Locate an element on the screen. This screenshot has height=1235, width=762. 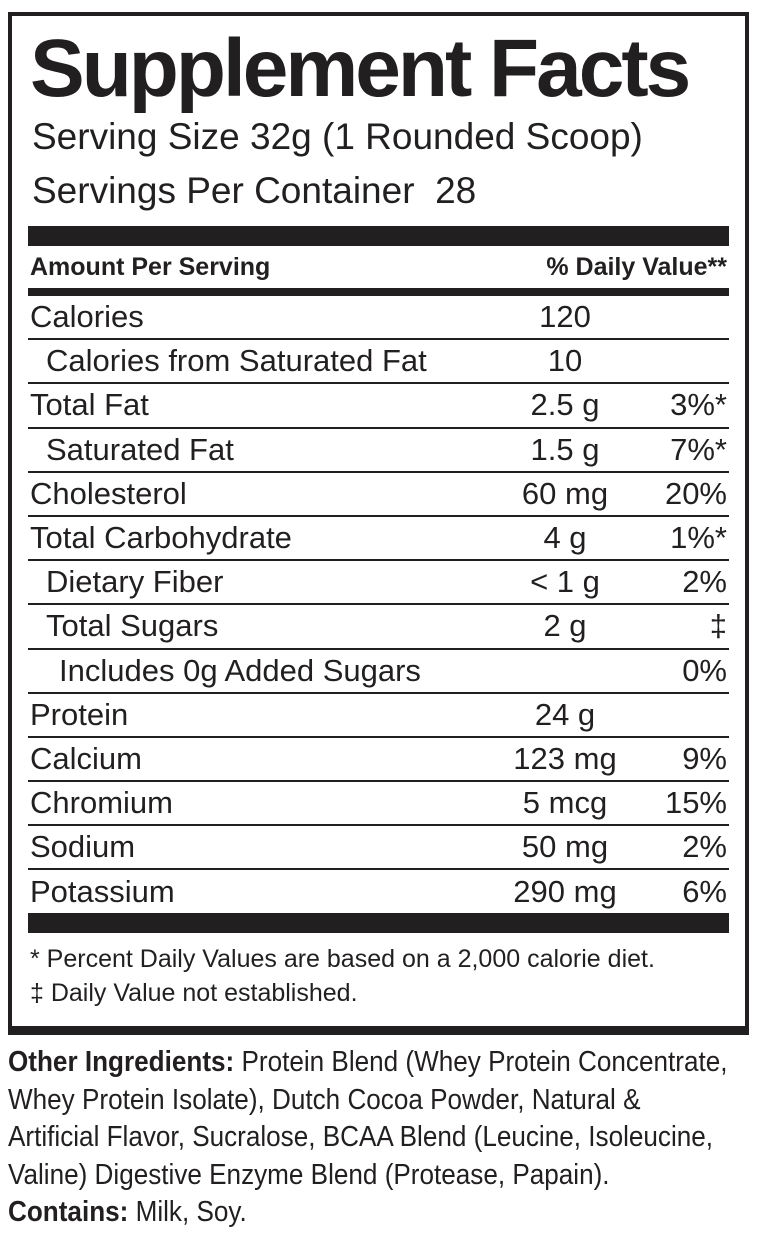
row-nutrient-name: Calories is located at coordinates (87, 317).